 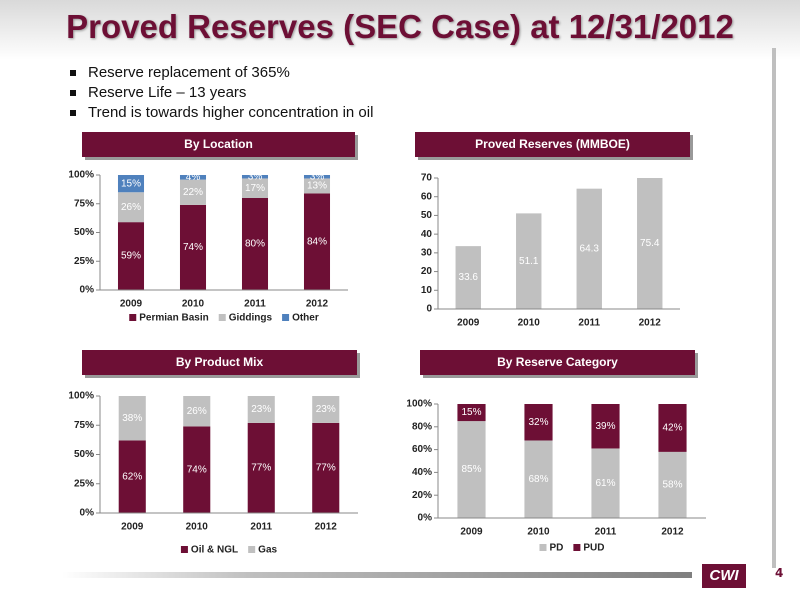 I want to click on value-label: 61%, so click(x=605, y=483).